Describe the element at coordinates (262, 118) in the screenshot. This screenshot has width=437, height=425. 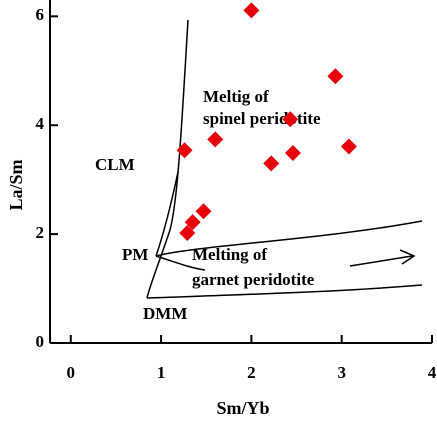
I see `annotation: spinel peridotite` at that location.